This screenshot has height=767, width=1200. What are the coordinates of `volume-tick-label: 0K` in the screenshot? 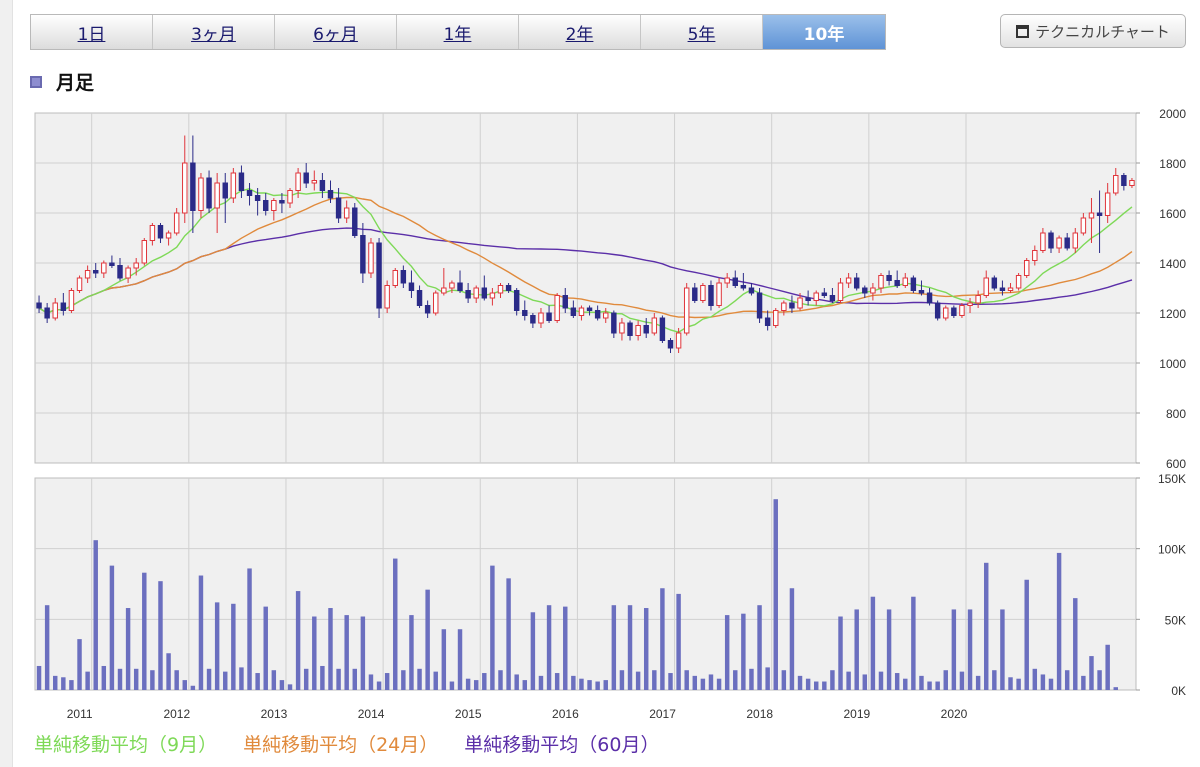 It's located at (1178, 691).